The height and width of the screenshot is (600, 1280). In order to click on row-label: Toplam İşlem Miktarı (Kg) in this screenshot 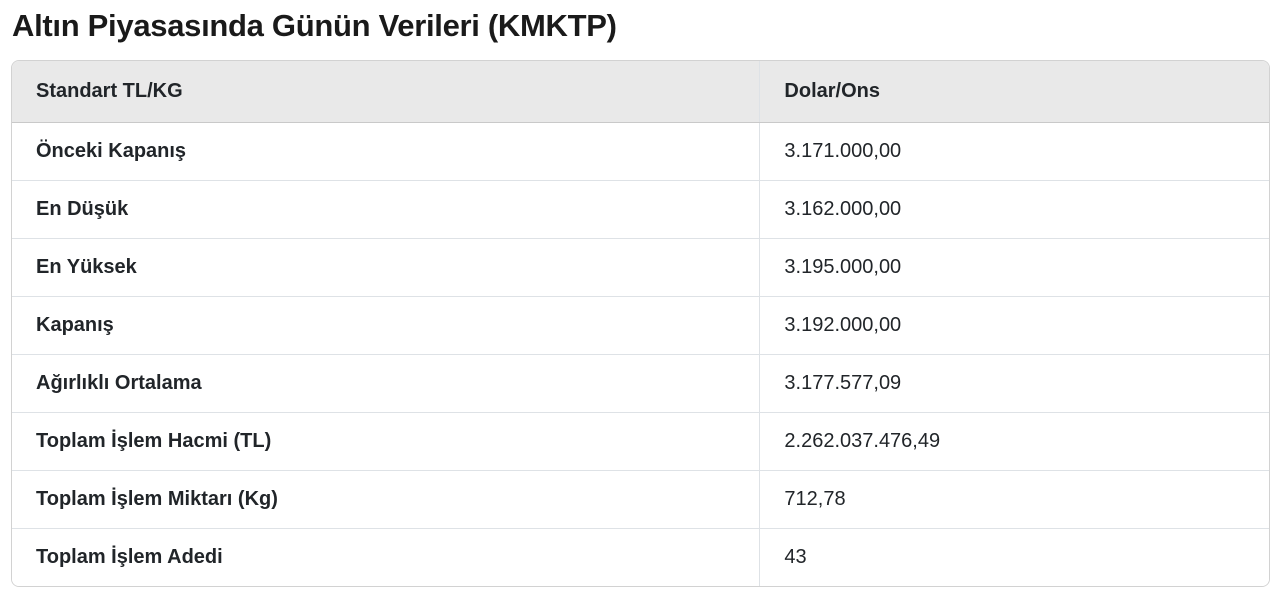, I will do `click(386, 499)`.